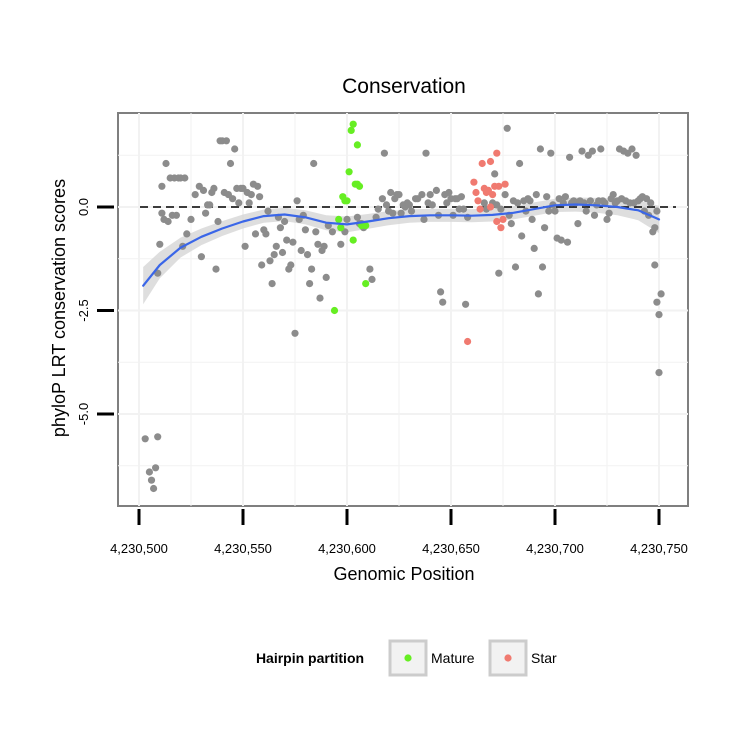  I want to click on y-tick-label: -2.5, so click(83, 310).